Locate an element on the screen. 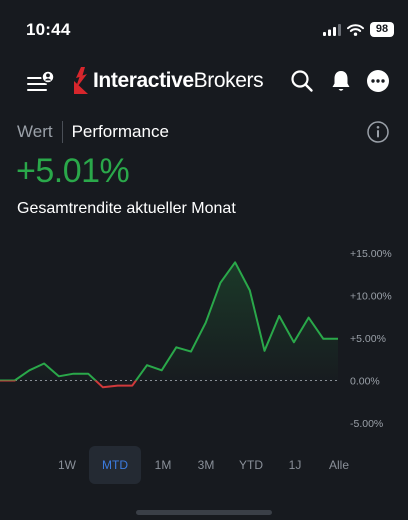 The image size is (408, 520). brand-name: InteractiveBrokers is located at coordinates (178, 80).